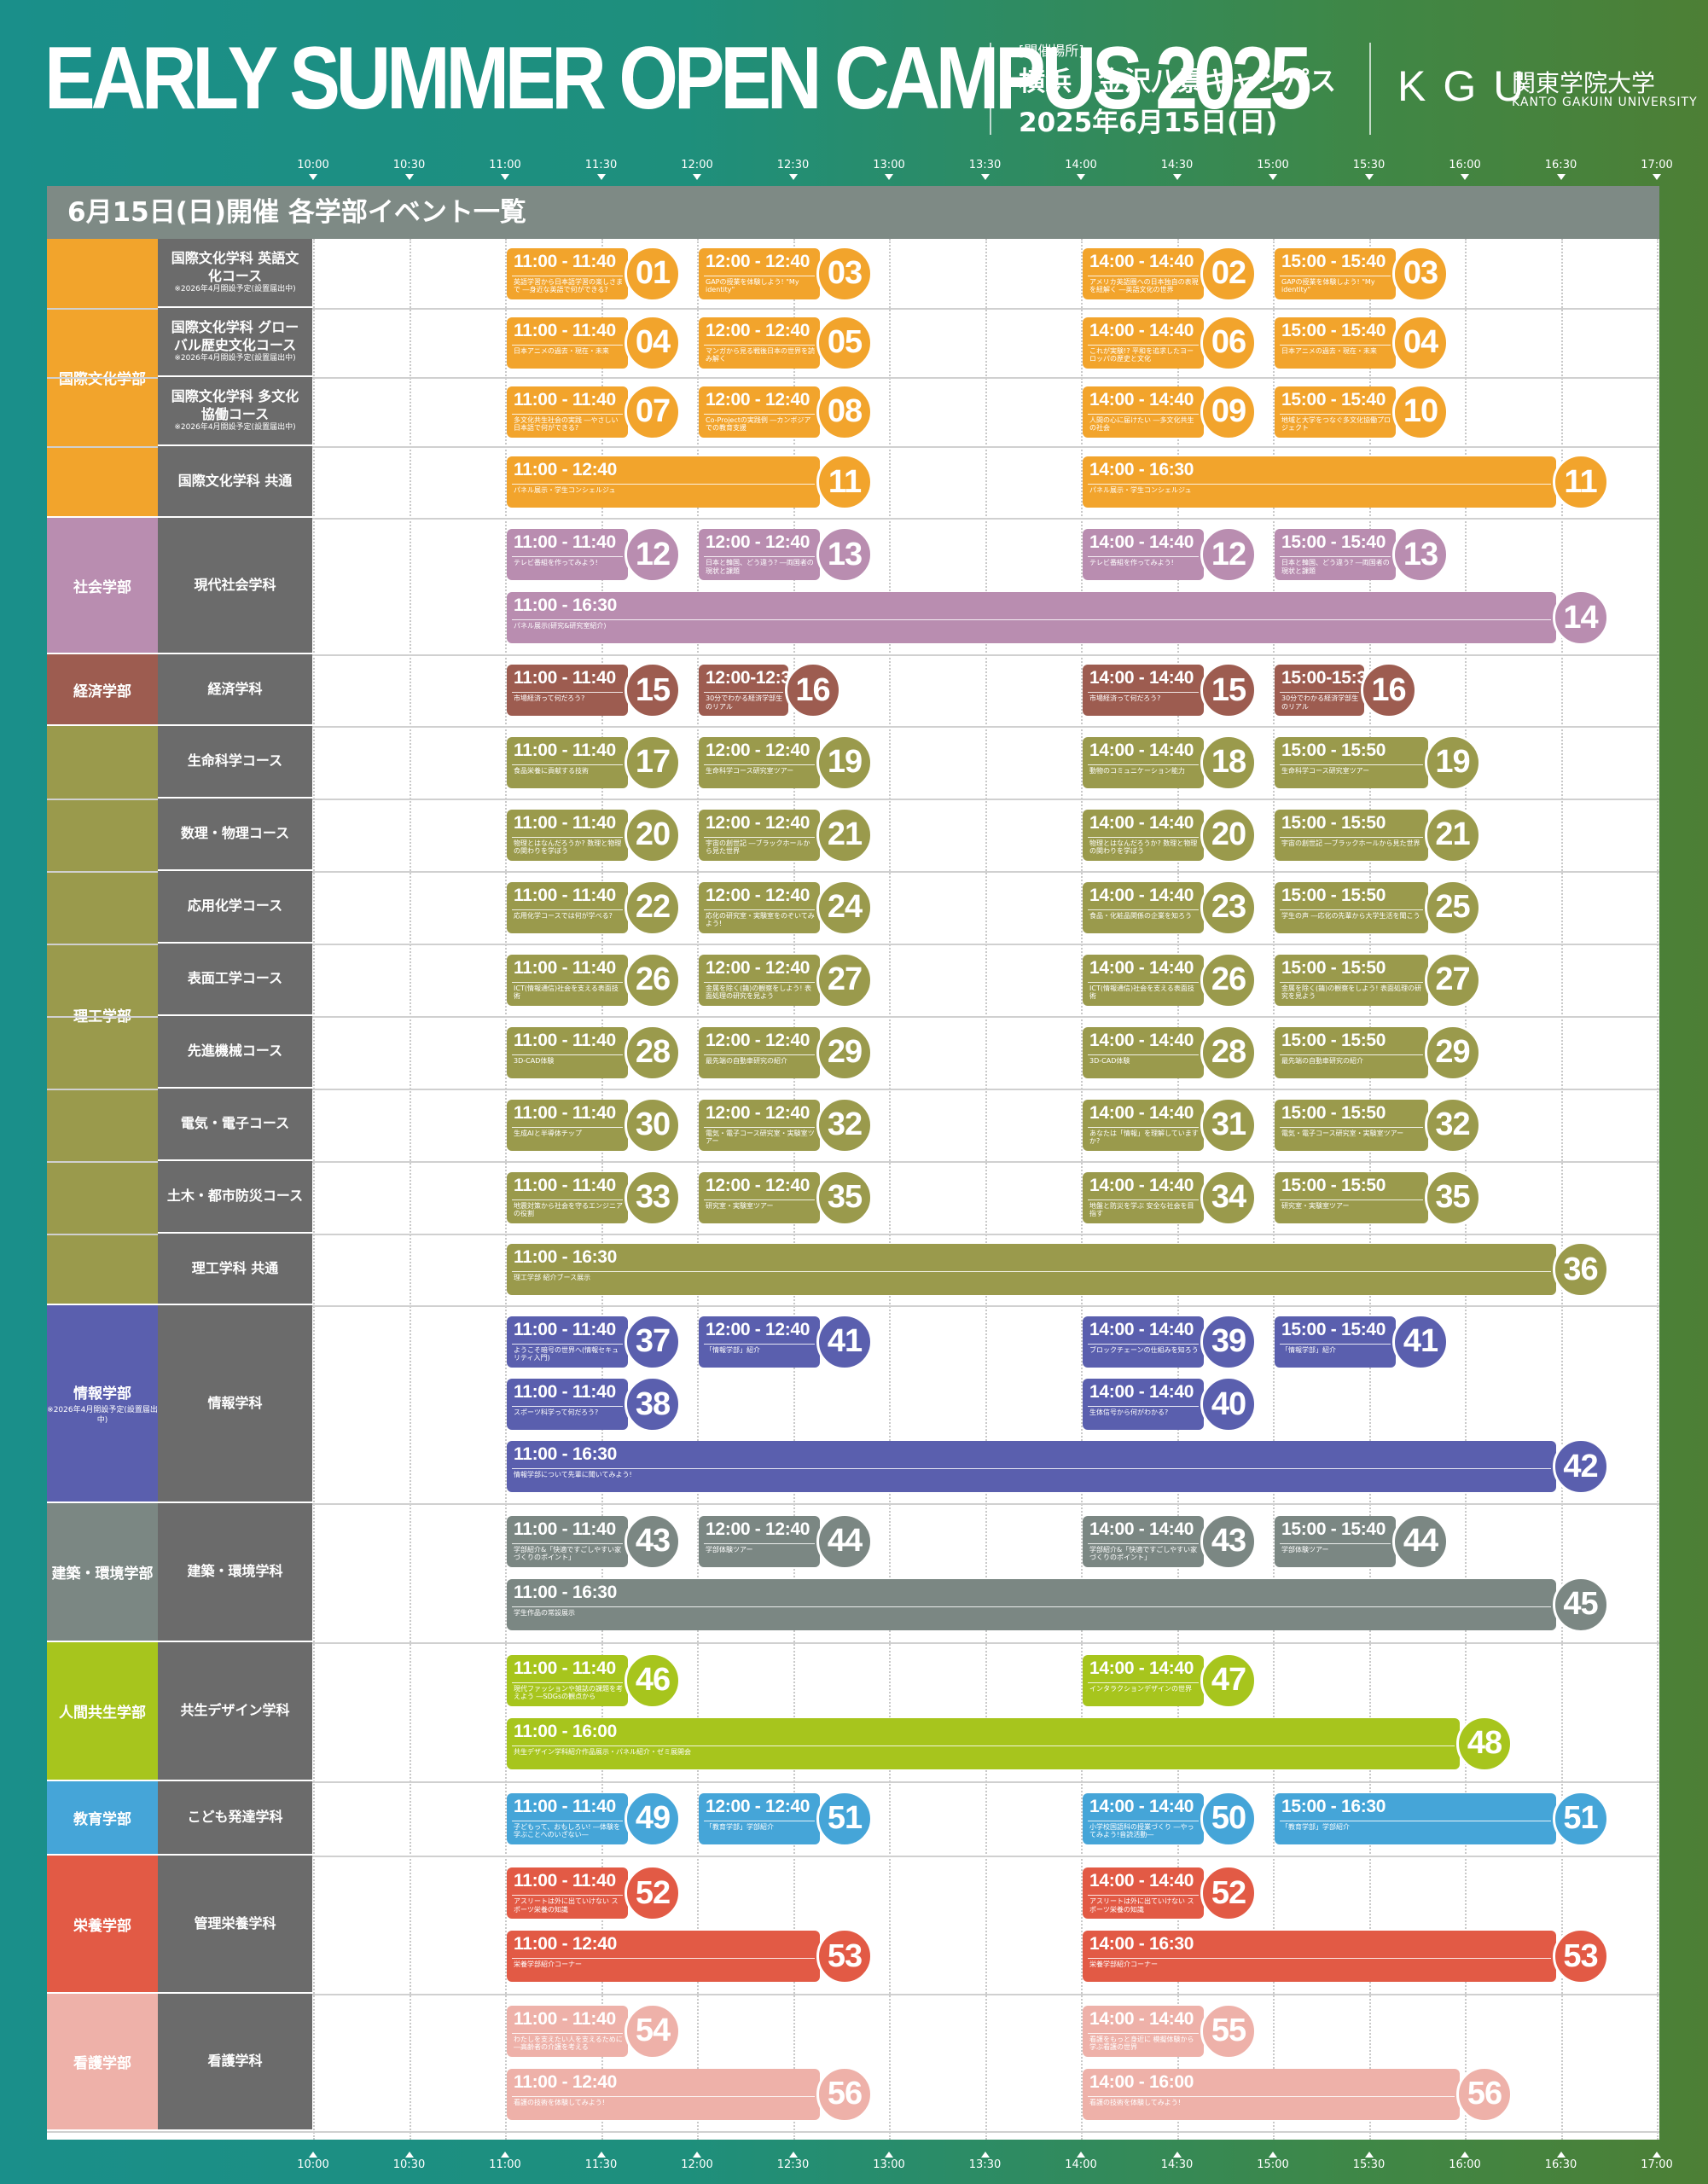 The height and width of the screenshot is (2184, 1708). What do you see at coordinates (568, 343) in the screenshot?
I see `event-block: 11:00 - 11:40 日本アニメの過去・現在・未来` at bounding box center [568, 343].